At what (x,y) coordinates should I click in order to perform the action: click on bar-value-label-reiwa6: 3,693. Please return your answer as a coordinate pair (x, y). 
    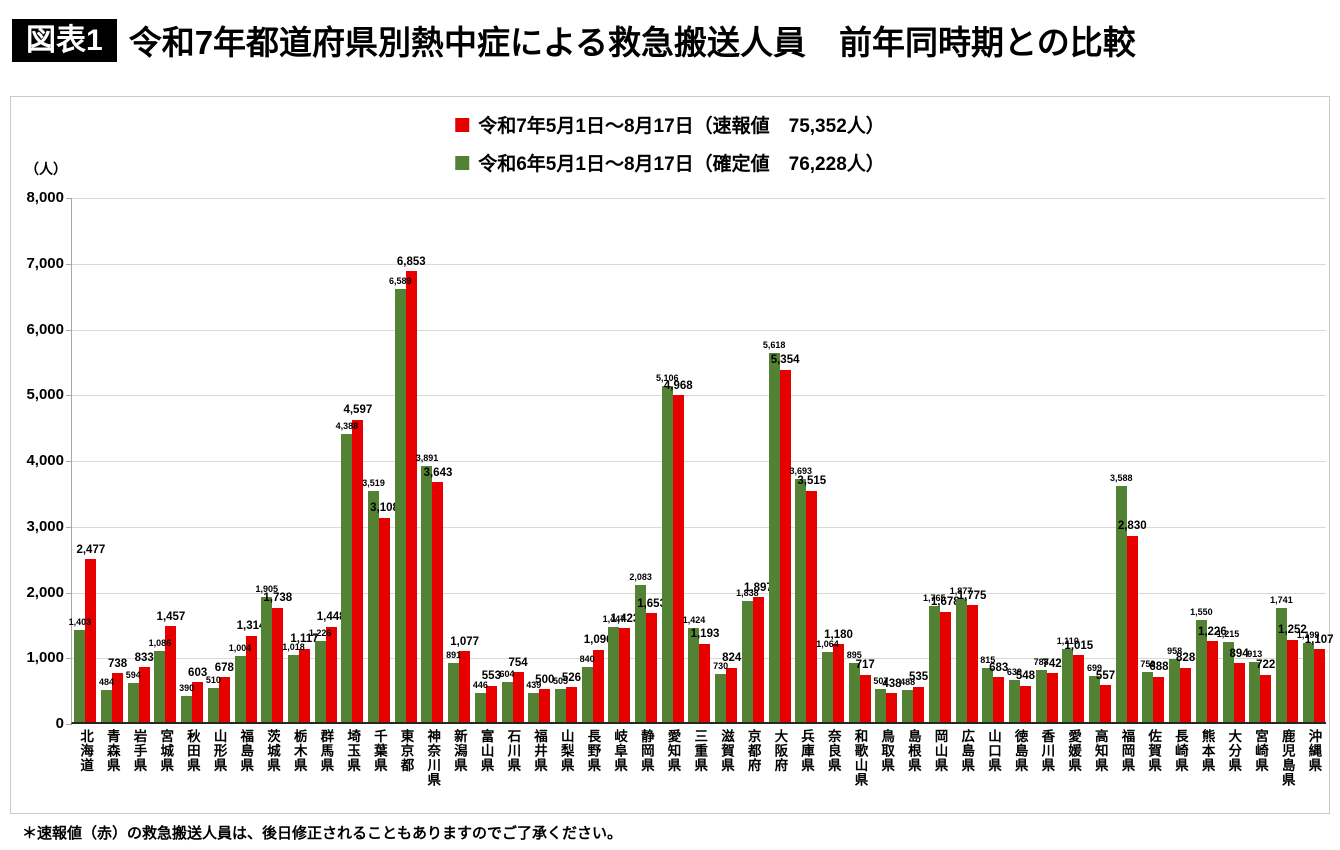
    Looking at the image, I should click on (801, 471).